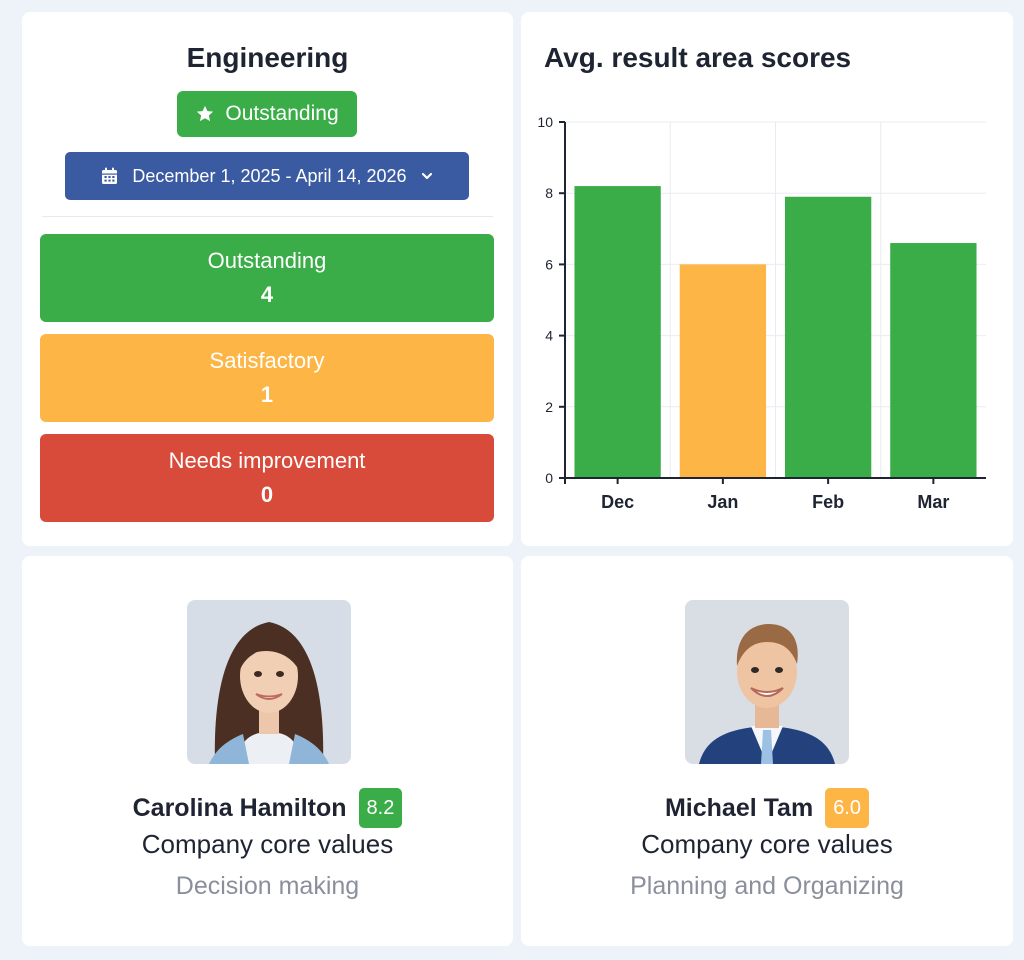 This screenshot has width=1024, height=960. What do you see at coordinates (767, 886) in the screenshot?
I see `person-result-area: Planning and Organizing` at bounding box center [767, 886].